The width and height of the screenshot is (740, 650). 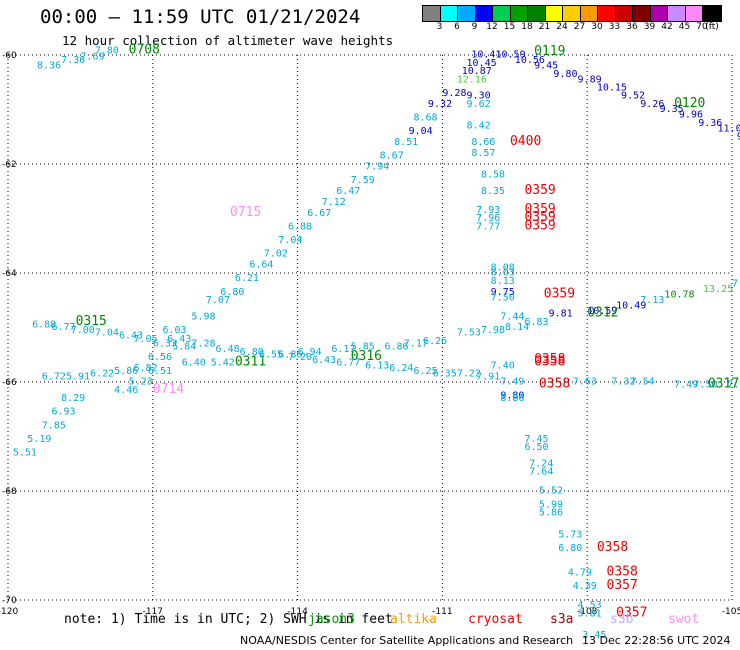 I want to click on wave-height-value: 6.50, so click(x=536, y=447).